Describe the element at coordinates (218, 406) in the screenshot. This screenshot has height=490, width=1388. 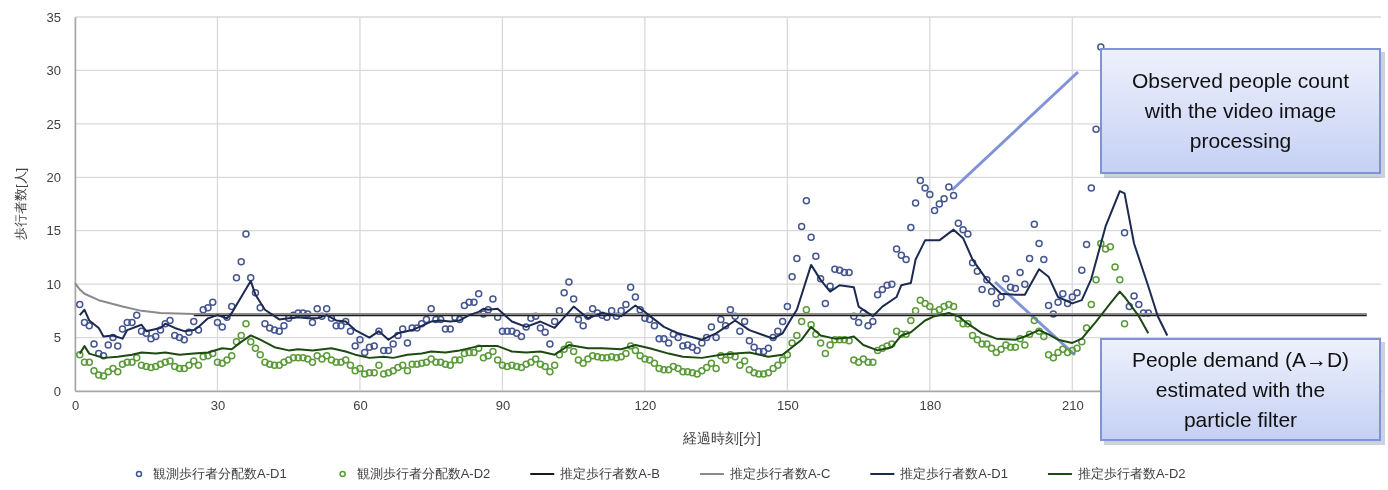
I see `x-tick-label: 30` at that location.